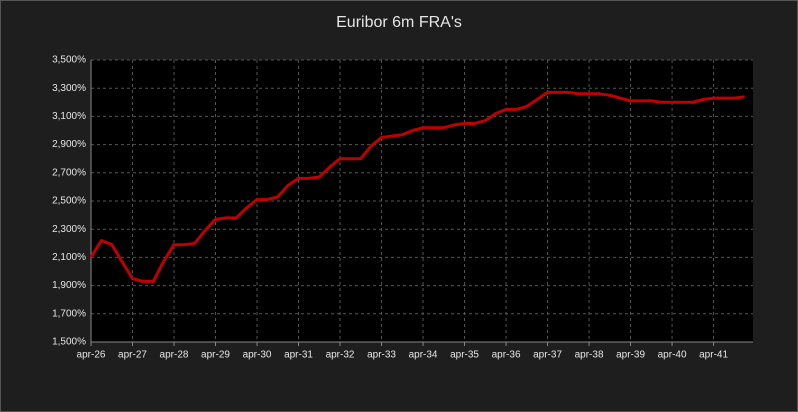 This screenshot has width=798, height=412. What do you see at coordinates (69, 116) in the screenshot?
I see `y-tick-label: 3,100%` at bounding box center [69, 116].